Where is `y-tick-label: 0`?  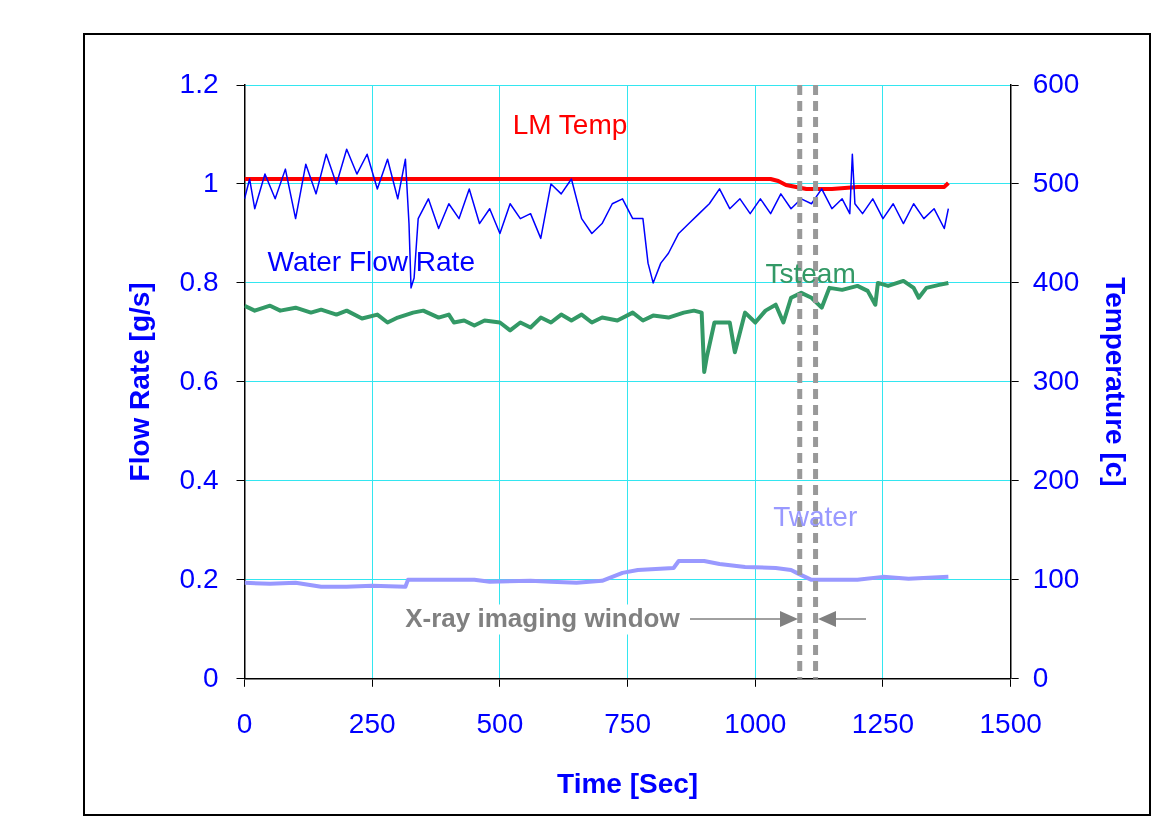
y-tick-label: 0 is located at coordinates (210, 677).